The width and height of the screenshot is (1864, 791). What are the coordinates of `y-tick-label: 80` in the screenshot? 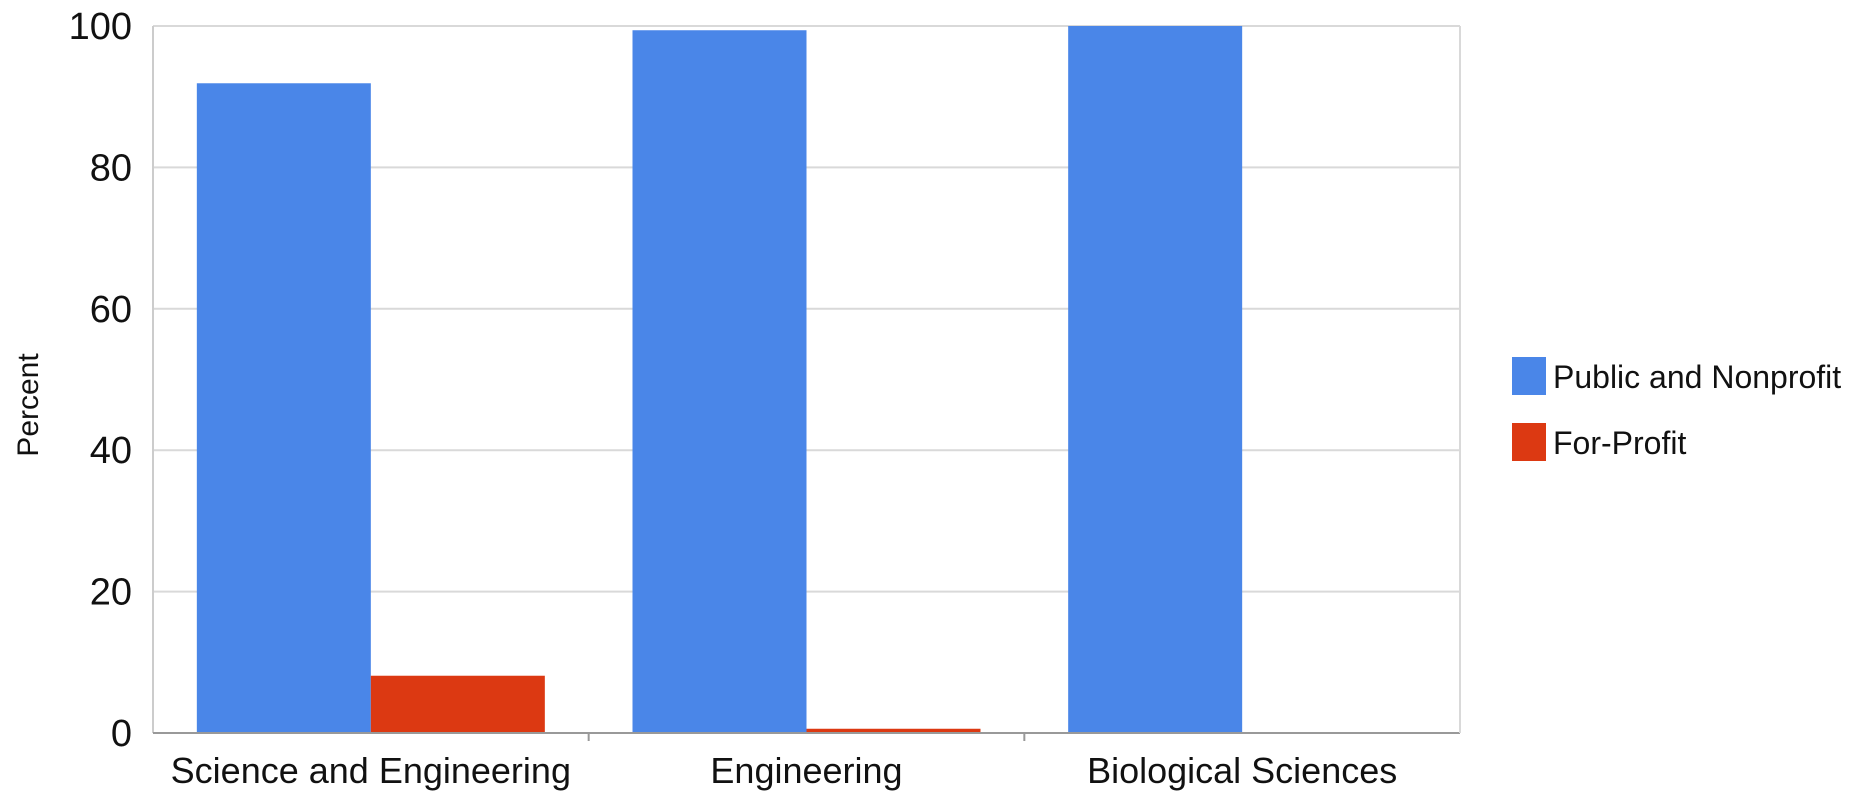 It's located at (111, 168).